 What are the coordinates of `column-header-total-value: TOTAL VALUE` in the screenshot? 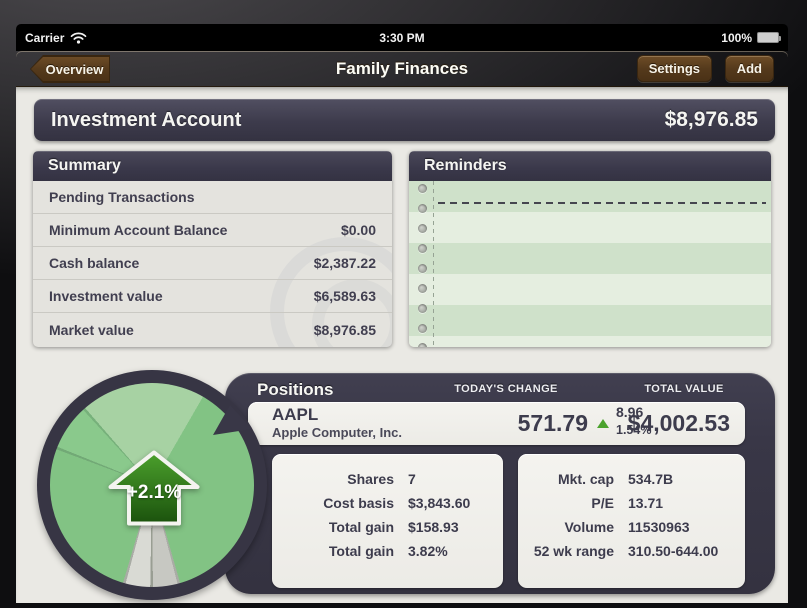 It's located at (684, 389).